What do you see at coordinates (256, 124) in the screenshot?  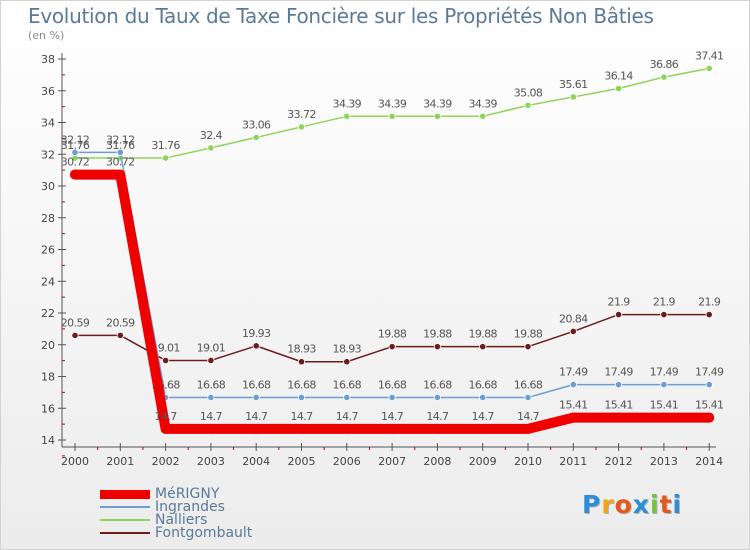 I see `data-label: 33.06` at bounding box center [256, 124].